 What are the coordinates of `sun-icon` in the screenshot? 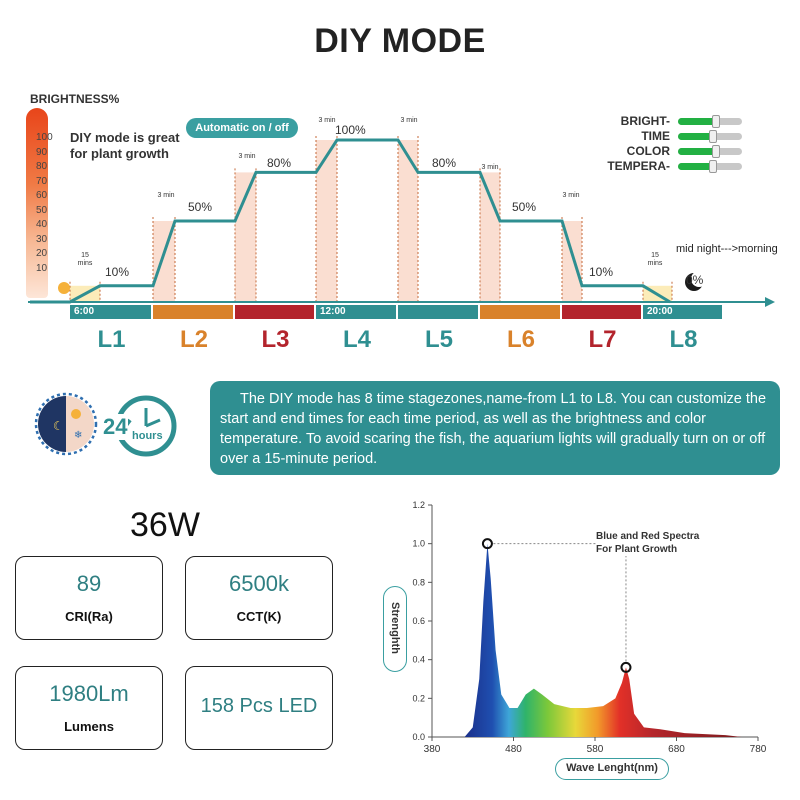 It's located at (64, 288).